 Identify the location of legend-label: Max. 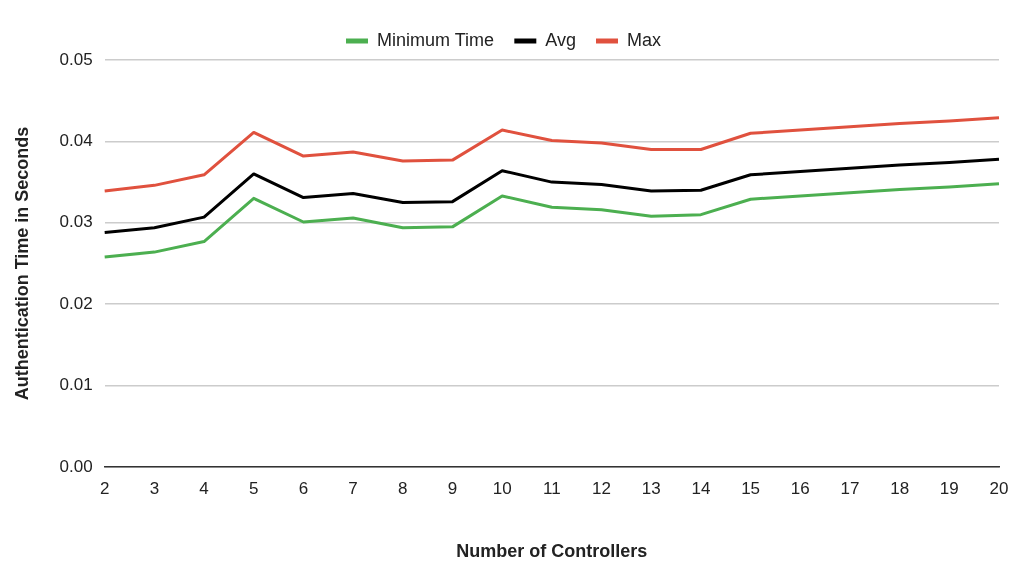
(644, 39).